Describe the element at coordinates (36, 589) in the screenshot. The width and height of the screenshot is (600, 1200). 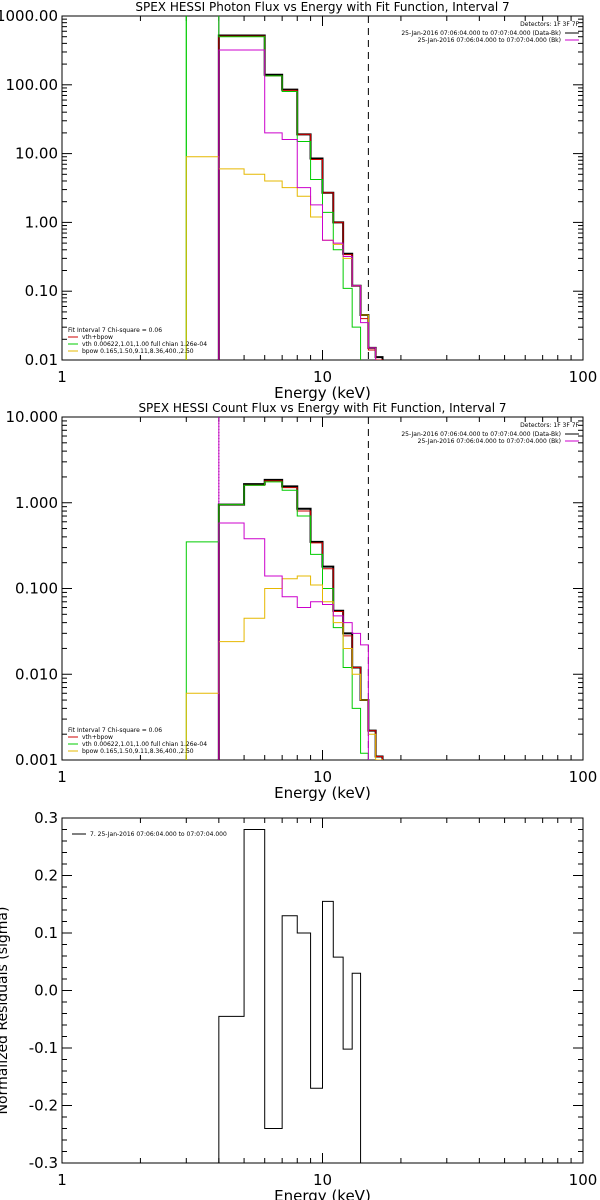
I see `y-tick-label: 0.100` at that location.